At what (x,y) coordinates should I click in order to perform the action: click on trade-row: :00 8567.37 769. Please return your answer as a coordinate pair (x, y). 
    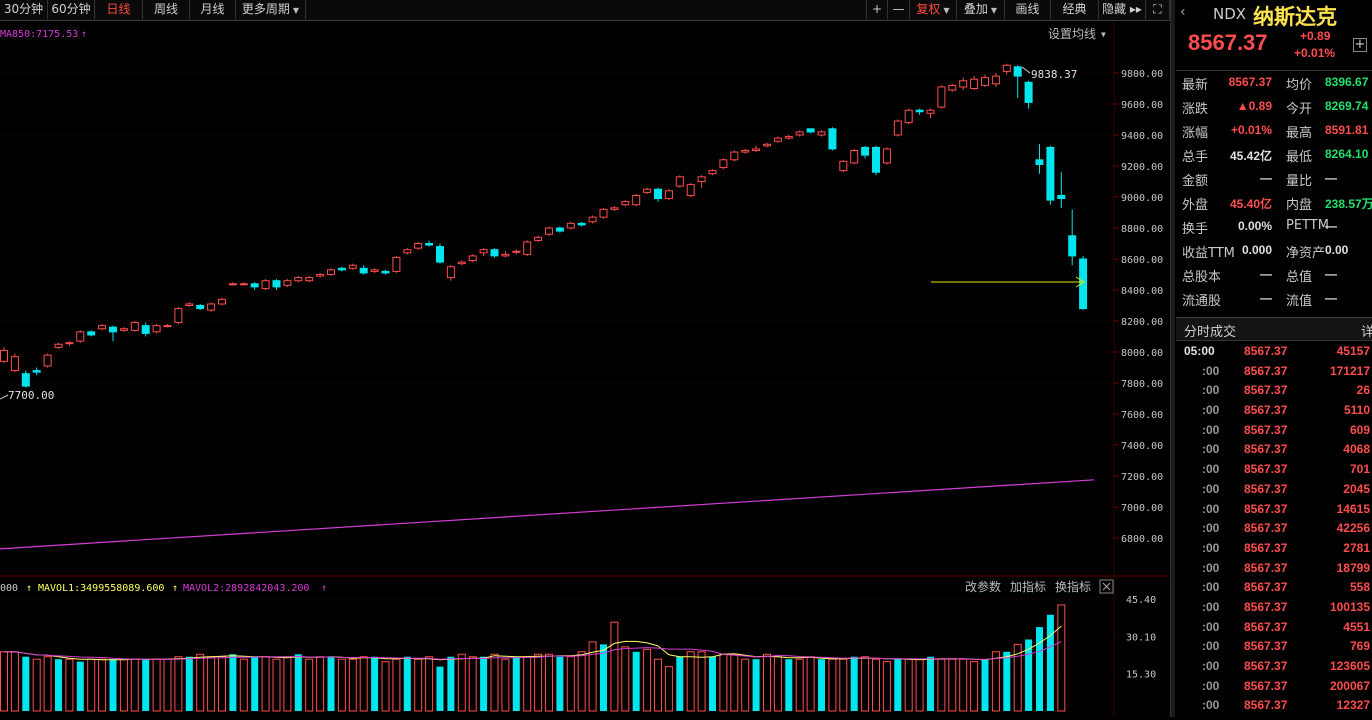
    Looking at the image, I should click on (1274, 646).